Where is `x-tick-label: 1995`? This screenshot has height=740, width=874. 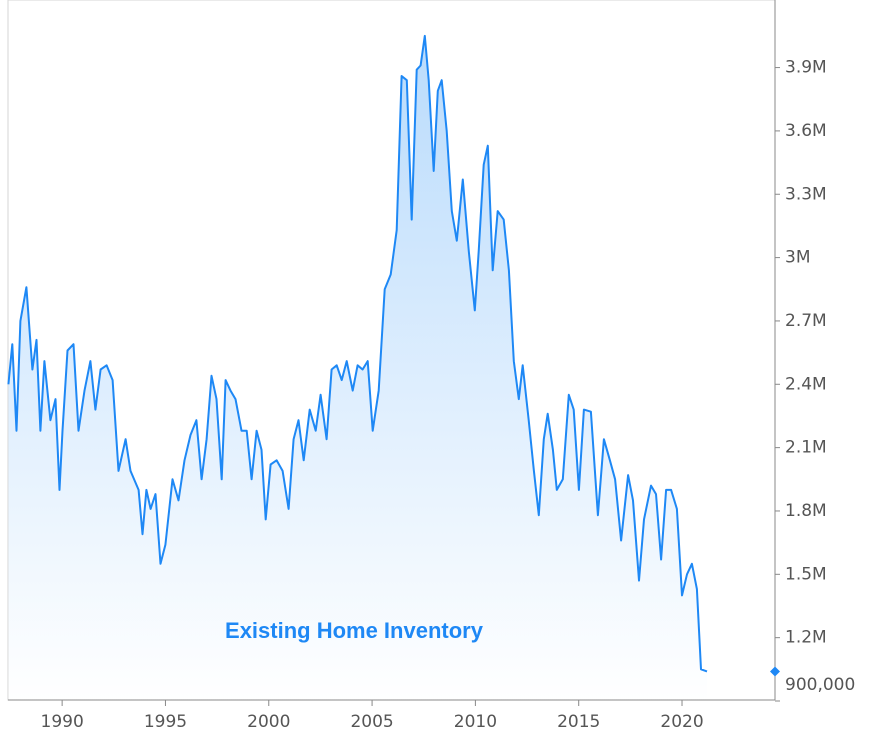
x-tick-label: 1995 is located at coordinates (165, 722).